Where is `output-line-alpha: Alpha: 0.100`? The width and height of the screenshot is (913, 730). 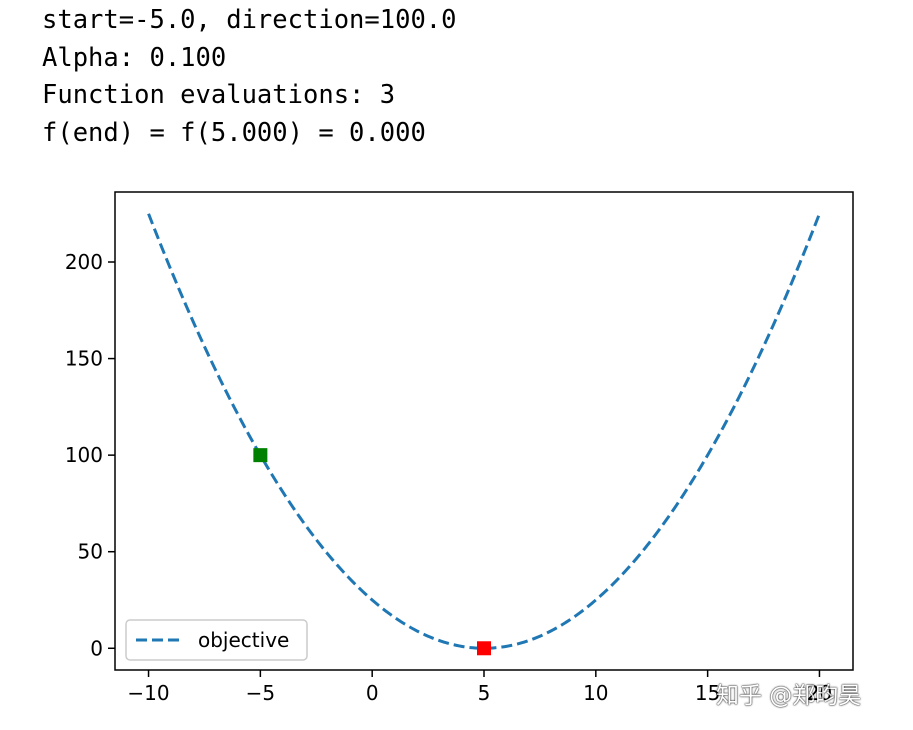
output-line-alpha: Alpha: 0.100 is located at coordinates (134, 57).